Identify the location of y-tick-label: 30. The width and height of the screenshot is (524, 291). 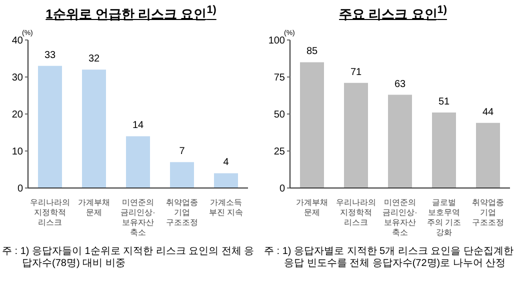
(18, 78).